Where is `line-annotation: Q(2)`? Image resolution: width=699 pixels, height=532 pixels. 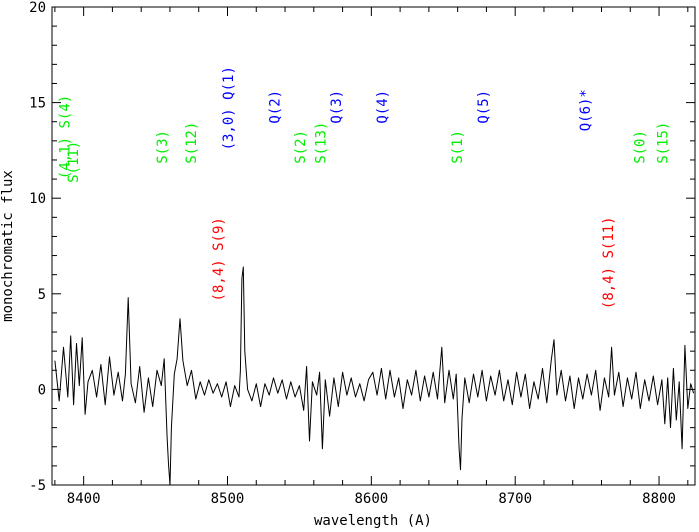
line-annotation: Q(2) is located at coordinates (275, 107).